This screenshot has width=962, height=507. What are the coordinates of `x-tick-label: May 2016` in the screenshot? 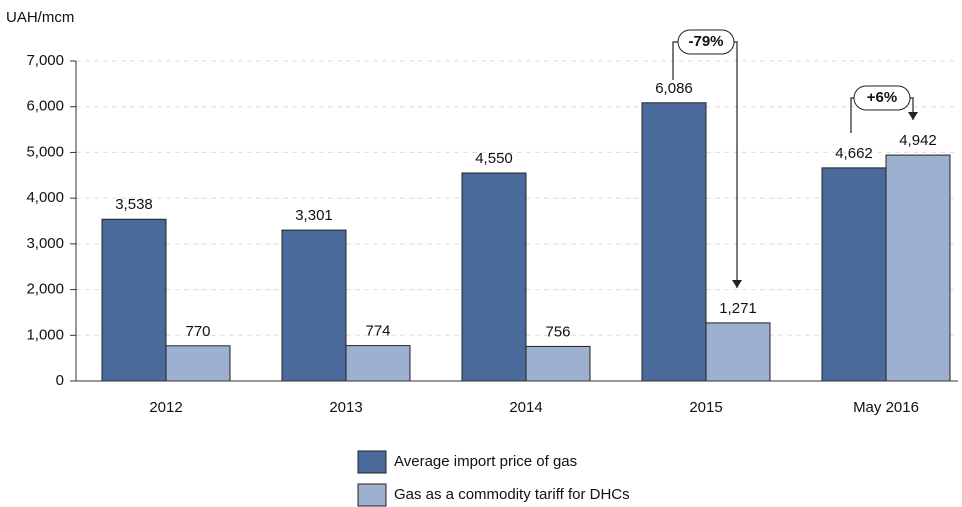 It's located at (886, 407).